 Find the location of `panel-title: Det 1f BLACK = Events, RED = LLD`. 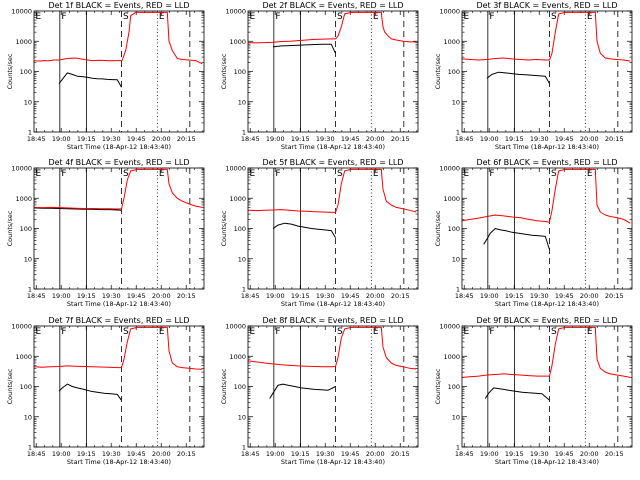

panel-title: Det 1f BLACK = Events, RED = LLD is located at coordinates (118, 5).